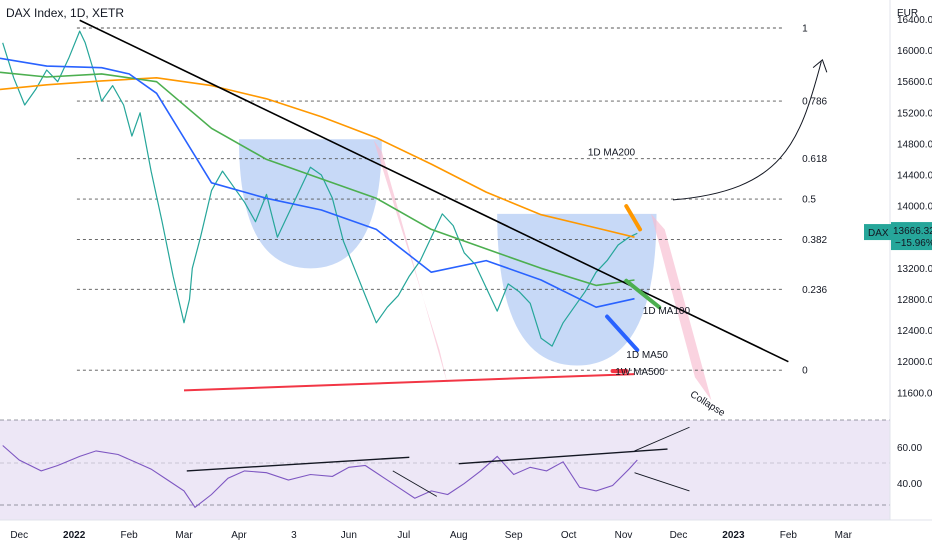 Image resolution: width=932 pixels, height=550 pixels. Describe the element at coordinates (647, 355) in the screenshot. I see `annotation-label: 1D MA50` at that location.